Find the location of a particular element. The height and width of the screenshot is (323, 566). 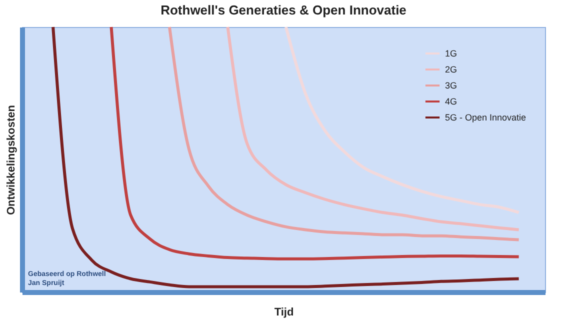

legend-label: 4G is located at coordinates (451, 101).